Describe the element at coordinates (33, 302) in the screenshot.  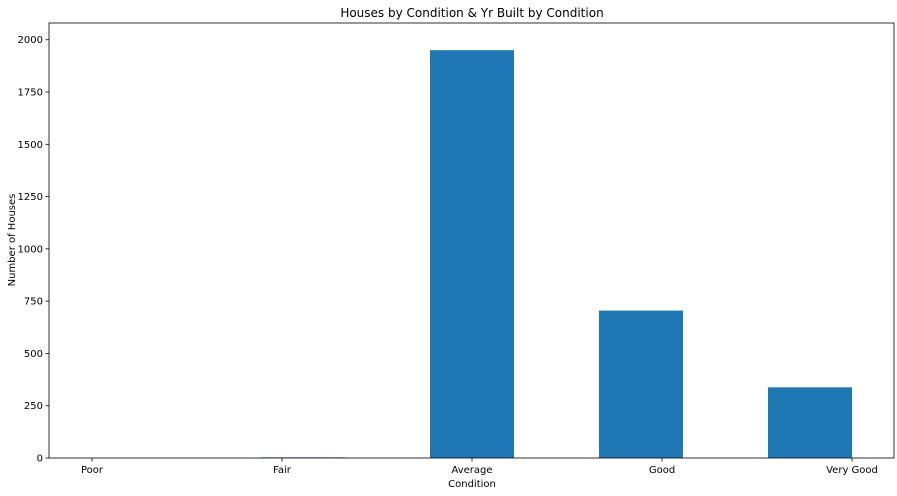
I see `y-tick-label: 750` at that location.